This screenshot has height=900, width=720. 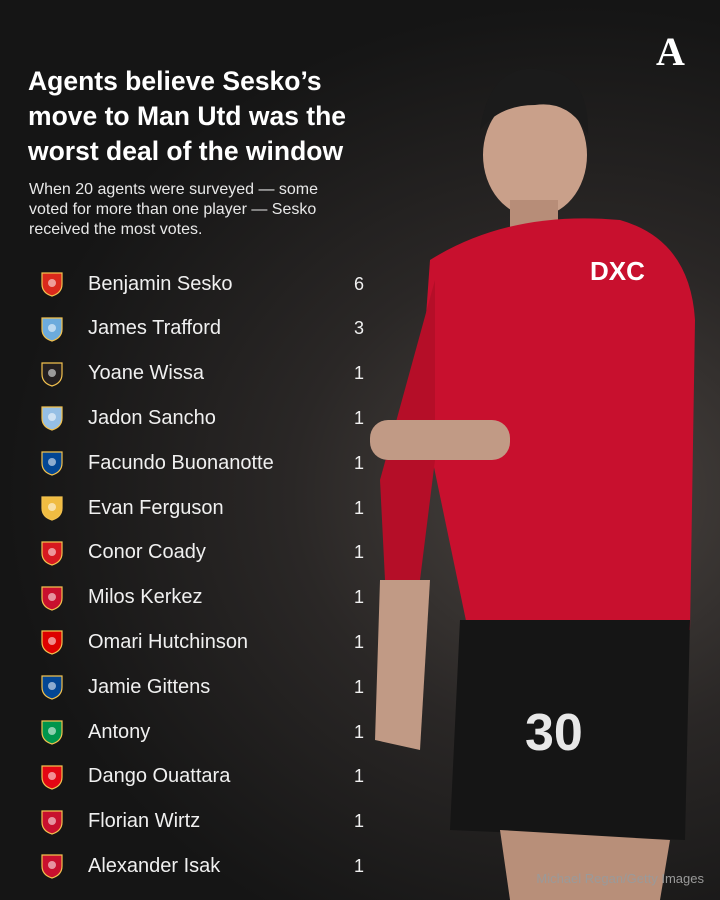 I want to click on table-row: Yoane Wissa 1, so click(x=190, y=374).